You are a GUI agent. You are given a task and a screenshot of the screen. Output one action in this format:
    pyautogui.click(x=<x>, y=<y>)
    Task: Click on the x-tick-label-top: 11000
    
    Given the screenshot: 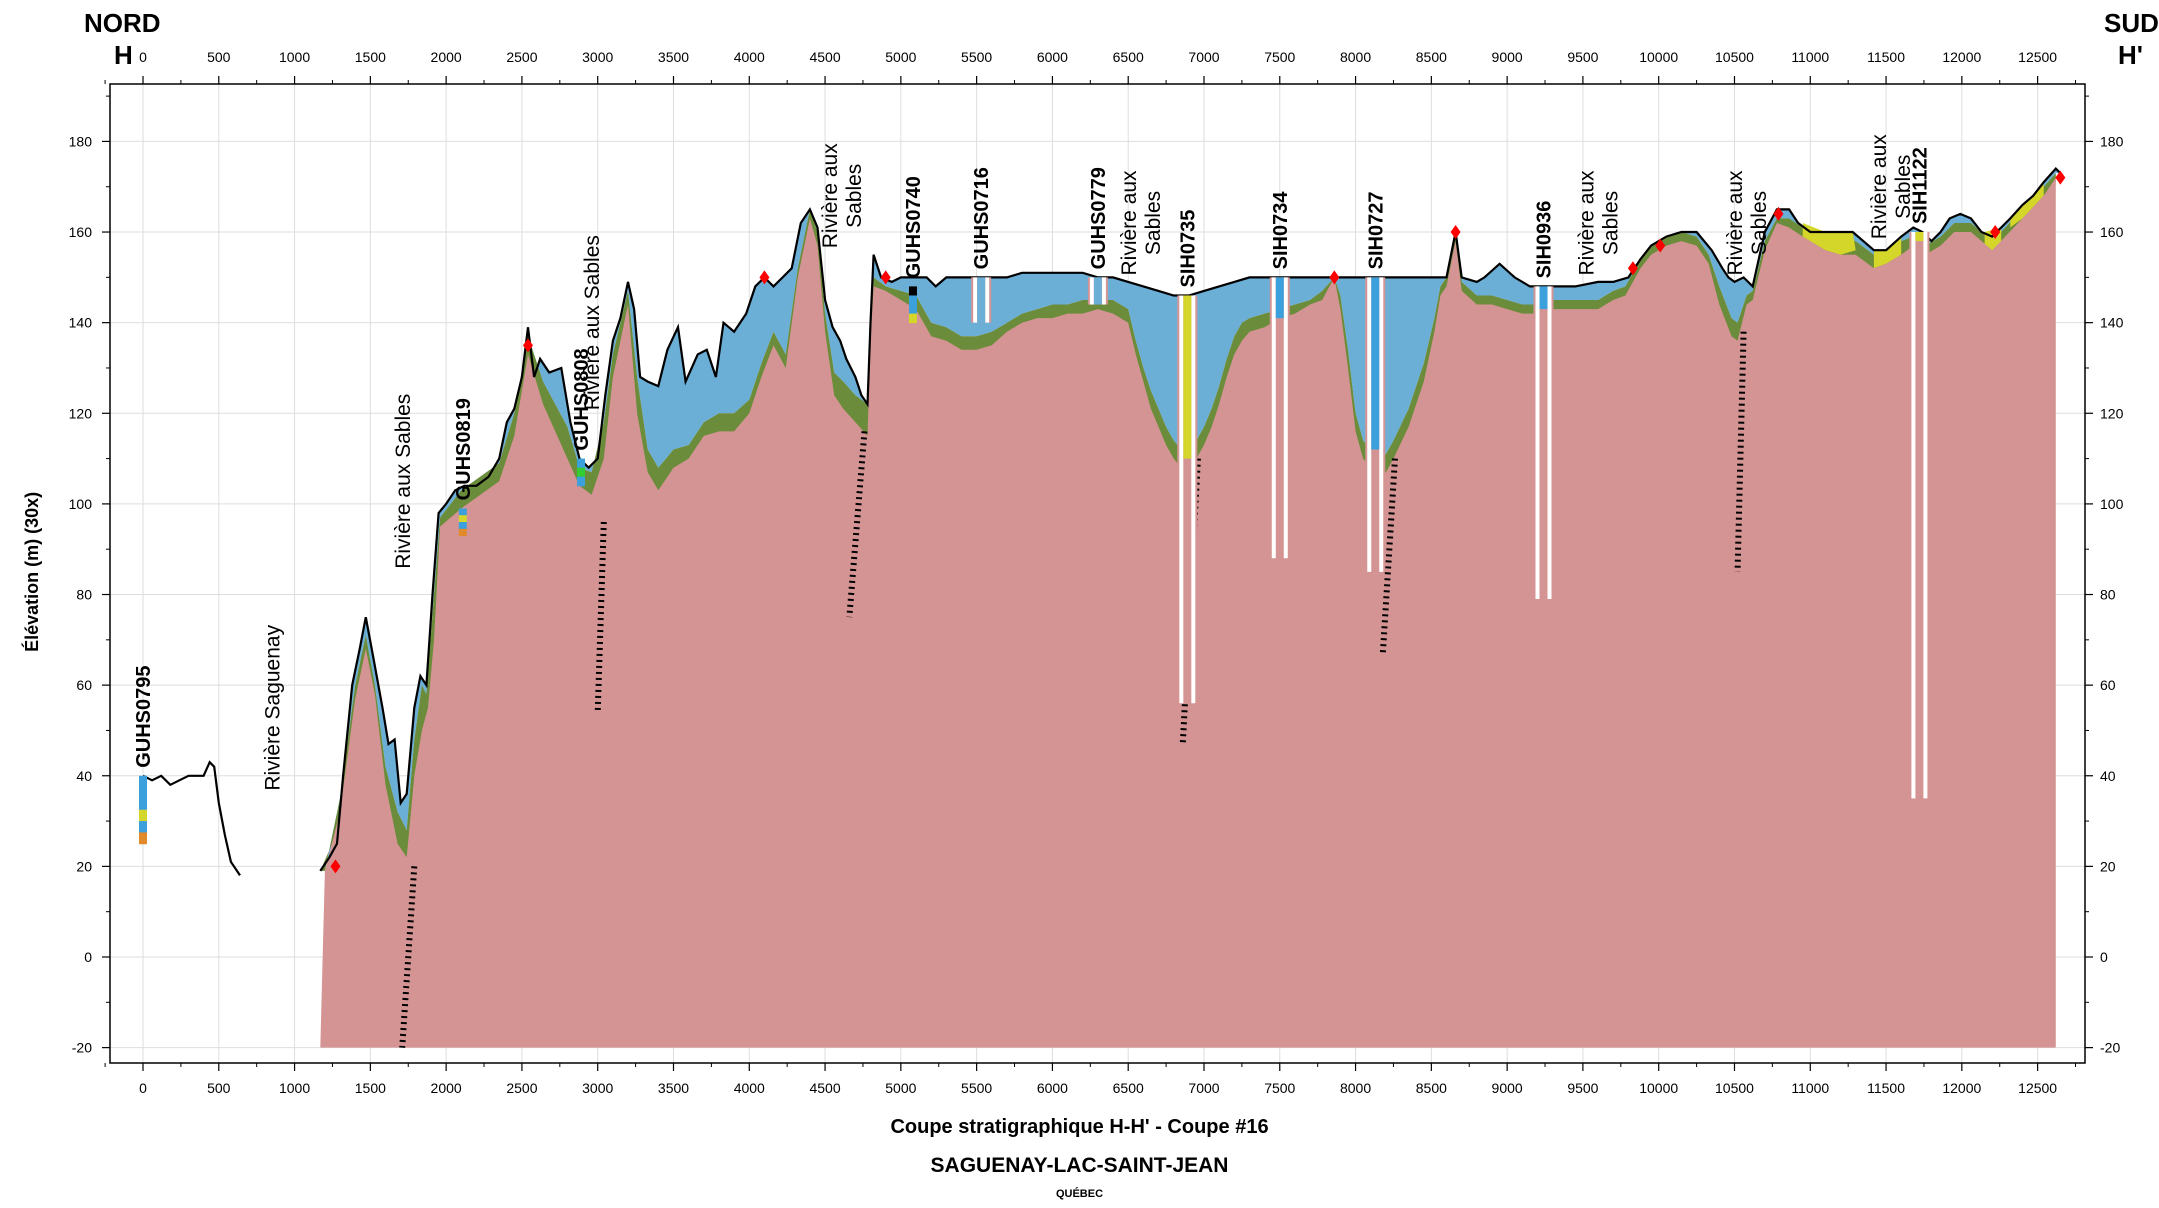 What is the action you would take?
    pyautogui.click(x=1810, y=57)
    